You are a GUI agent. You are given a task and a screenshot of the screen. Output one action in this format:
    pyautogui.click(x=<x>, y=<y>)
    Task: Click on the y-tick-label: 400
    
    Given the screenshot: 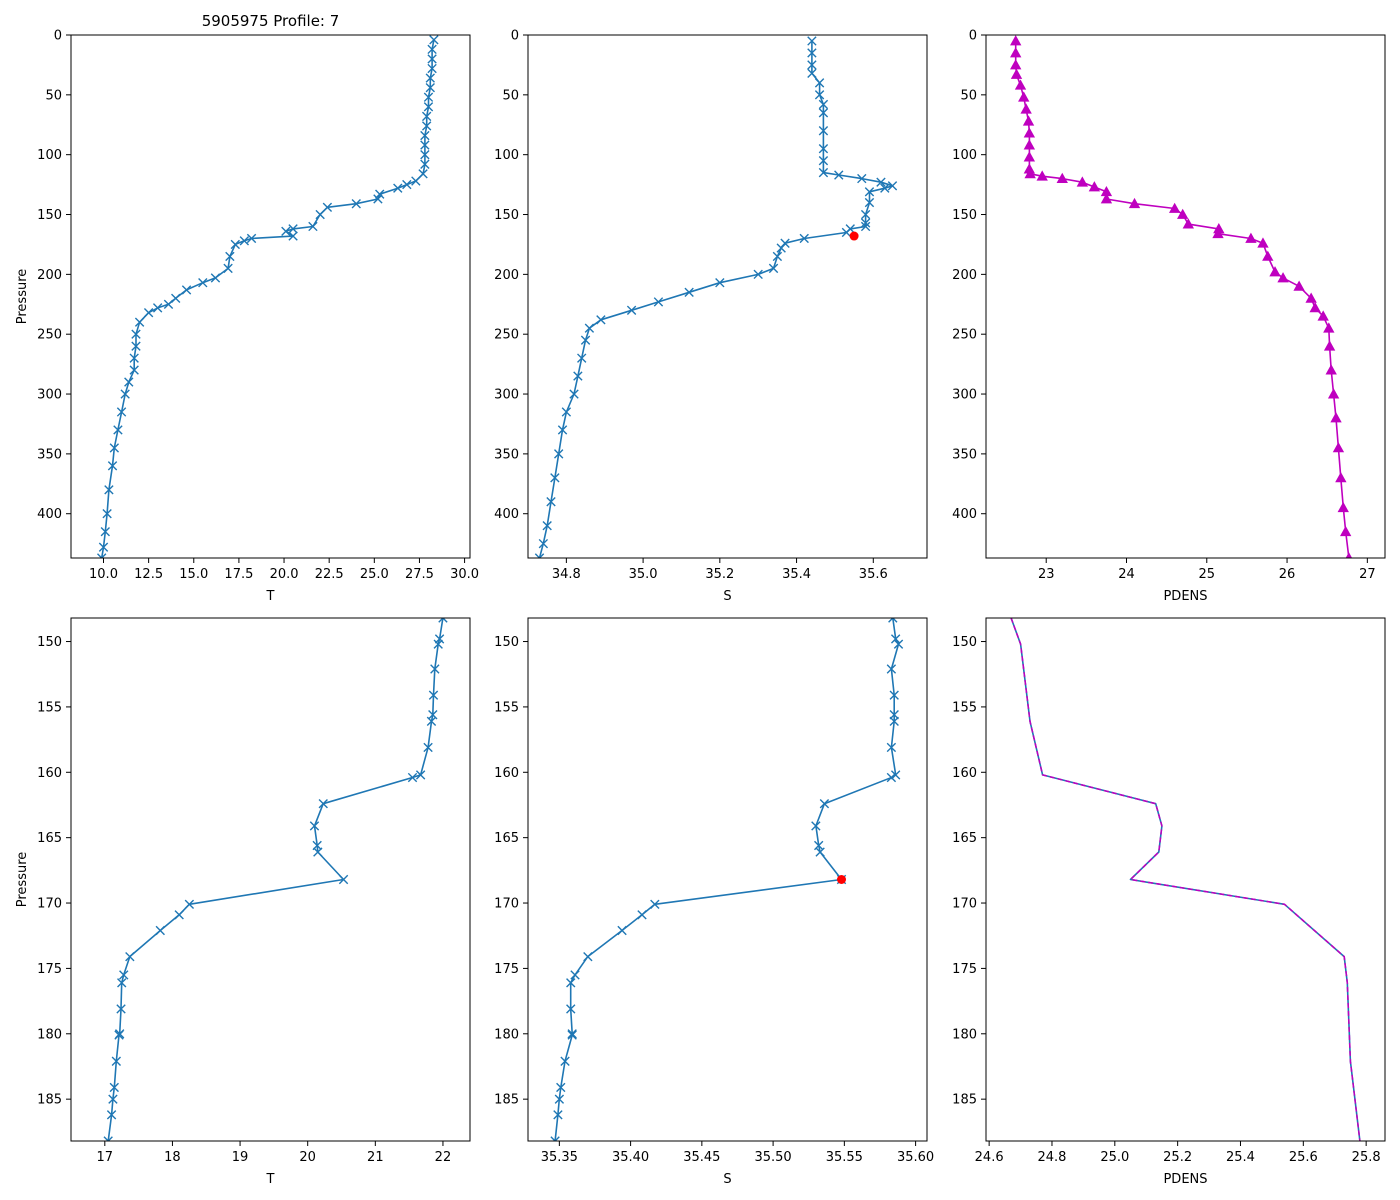 What is the action you would take?
    pyautogui.click(x=506, y=514)
    